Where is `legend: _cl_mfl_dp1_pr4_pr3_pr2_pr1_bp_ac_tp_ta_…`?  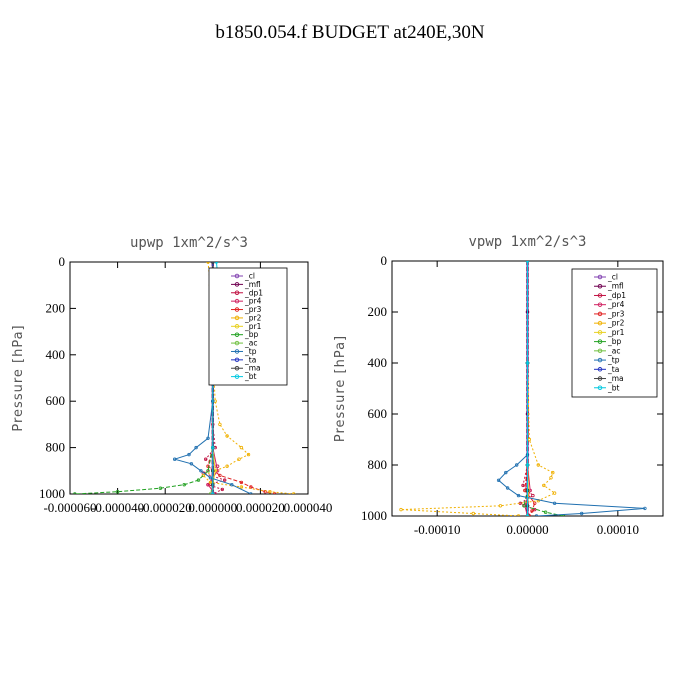
legend: _cl_mfl_dp1_pr4_pr3_pr2_pr1_bp_ac_tp_ta_… is located at coordinates (248, 326).